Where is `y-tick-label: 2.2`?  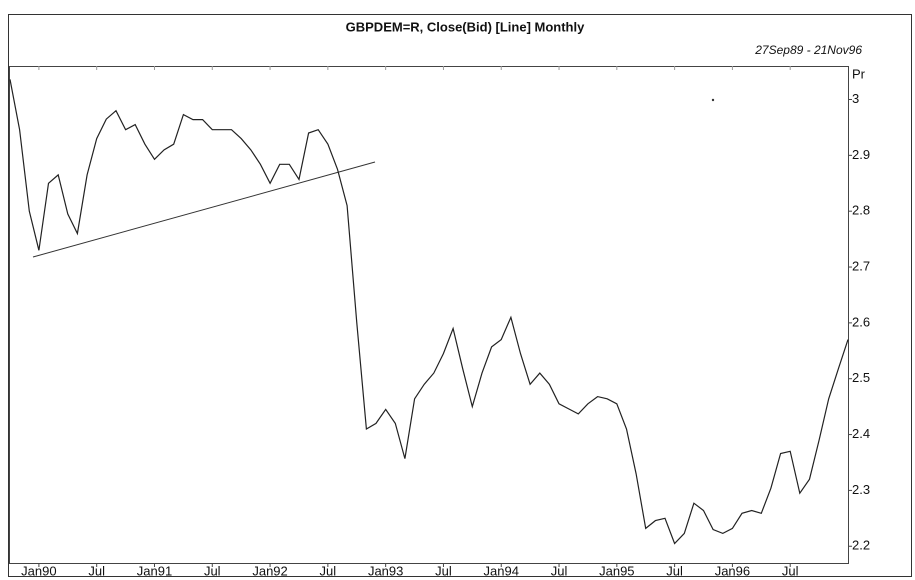
y-tick-label: 2.2 is located at coordinates (861, 545).